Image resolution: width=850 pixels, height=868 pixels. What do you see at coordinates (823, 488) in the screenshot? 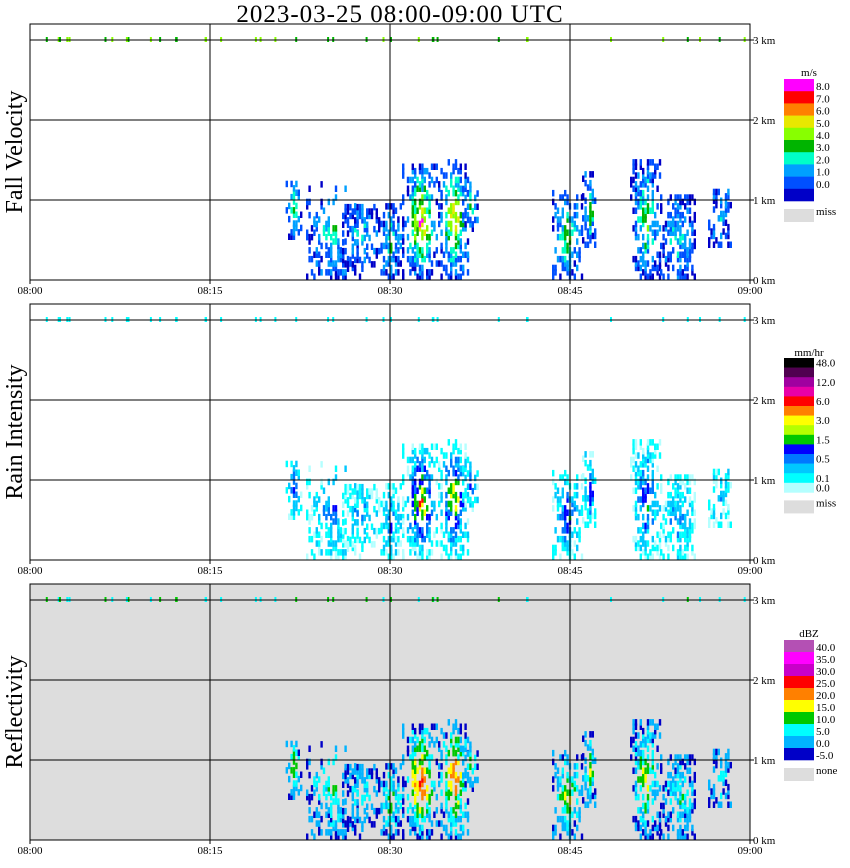
I see `legend-label: 0.0` at bounding box center [823, 488].